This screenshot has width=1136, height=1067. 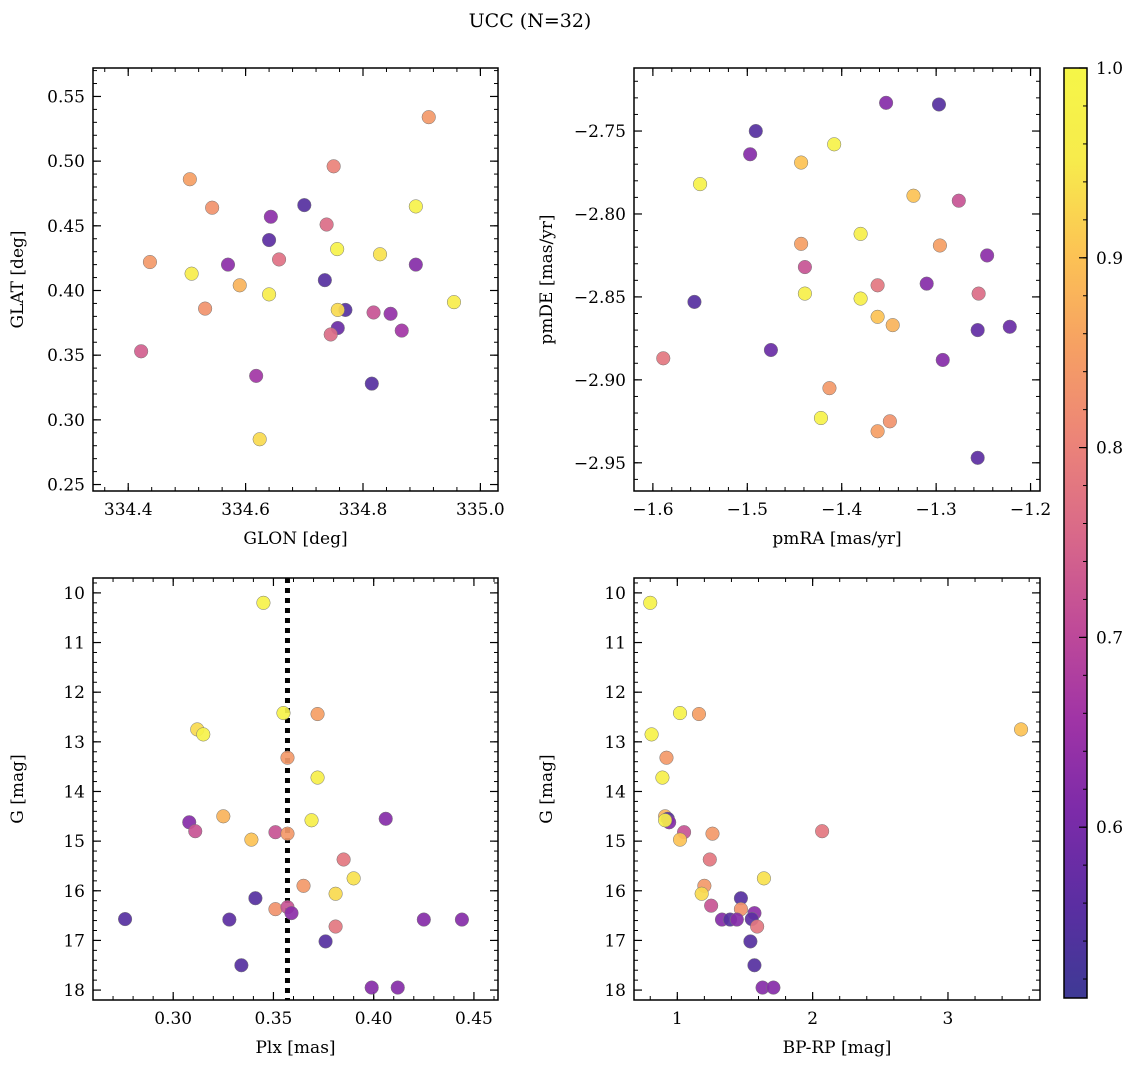 What do you see at coordinates (1093, 529) in the screenshot?
I see `colorbar: 0.6 0.7 0.8 0.9 1.0` at bounding box center [1093, 529].